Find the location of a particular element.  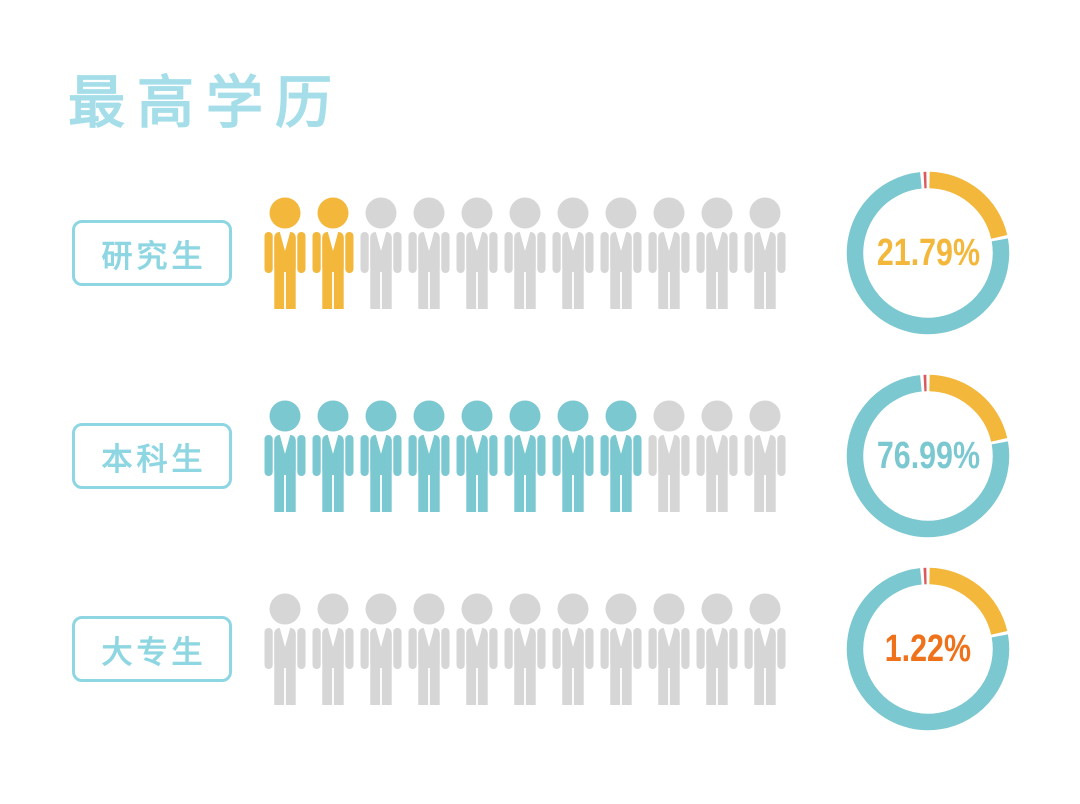

percentage-value: 76.99% is located at coordinates (928, 456).